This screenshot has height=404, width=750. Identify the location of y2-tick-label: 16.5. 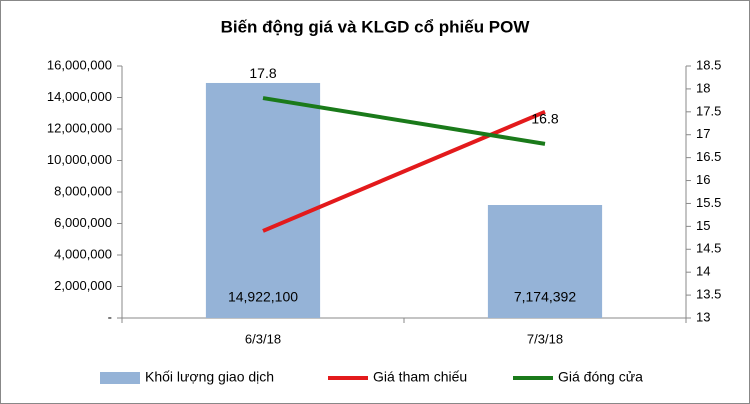
(708, 156).